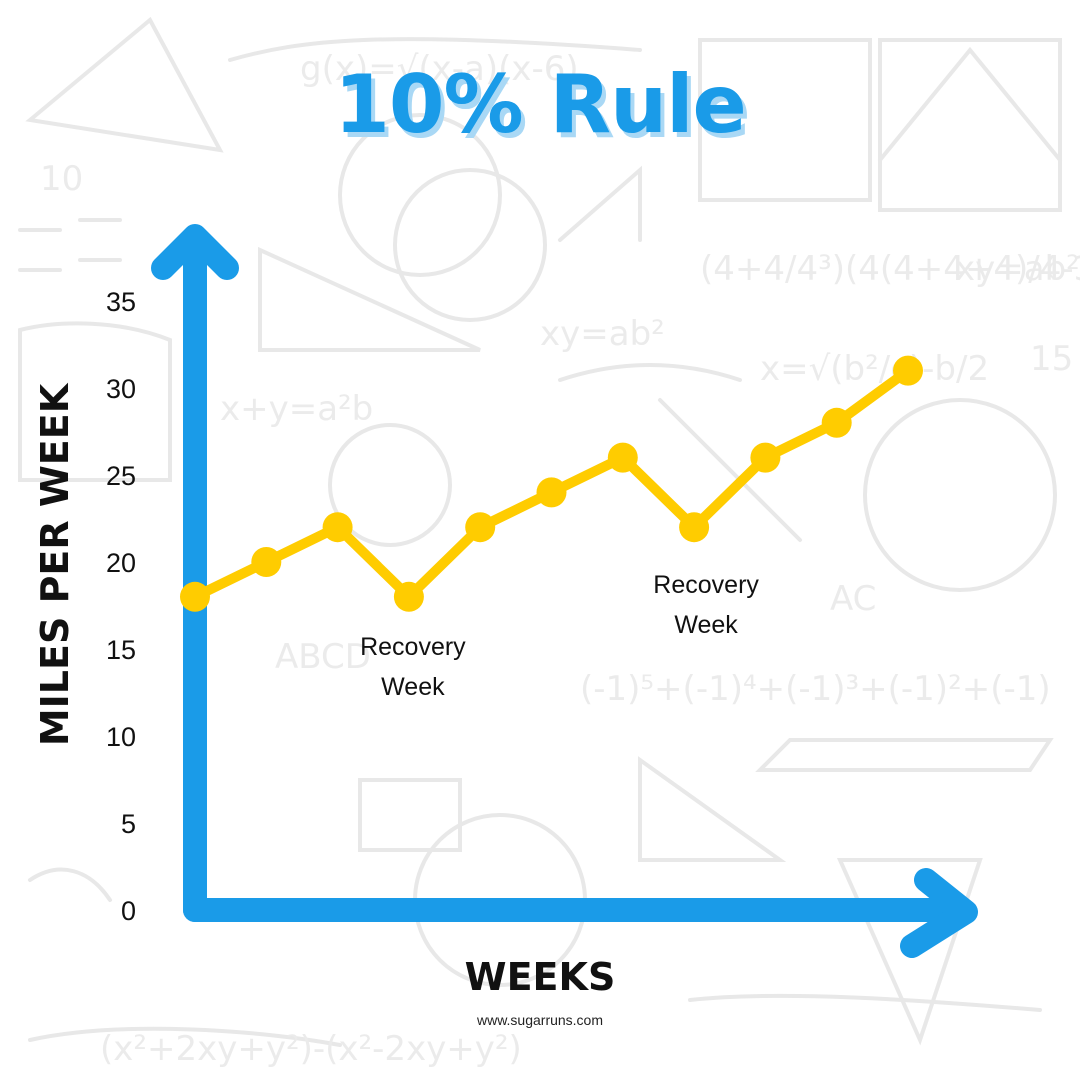  I want to click on y-axis-label: MILES PER WEEK, so click(55, 565).